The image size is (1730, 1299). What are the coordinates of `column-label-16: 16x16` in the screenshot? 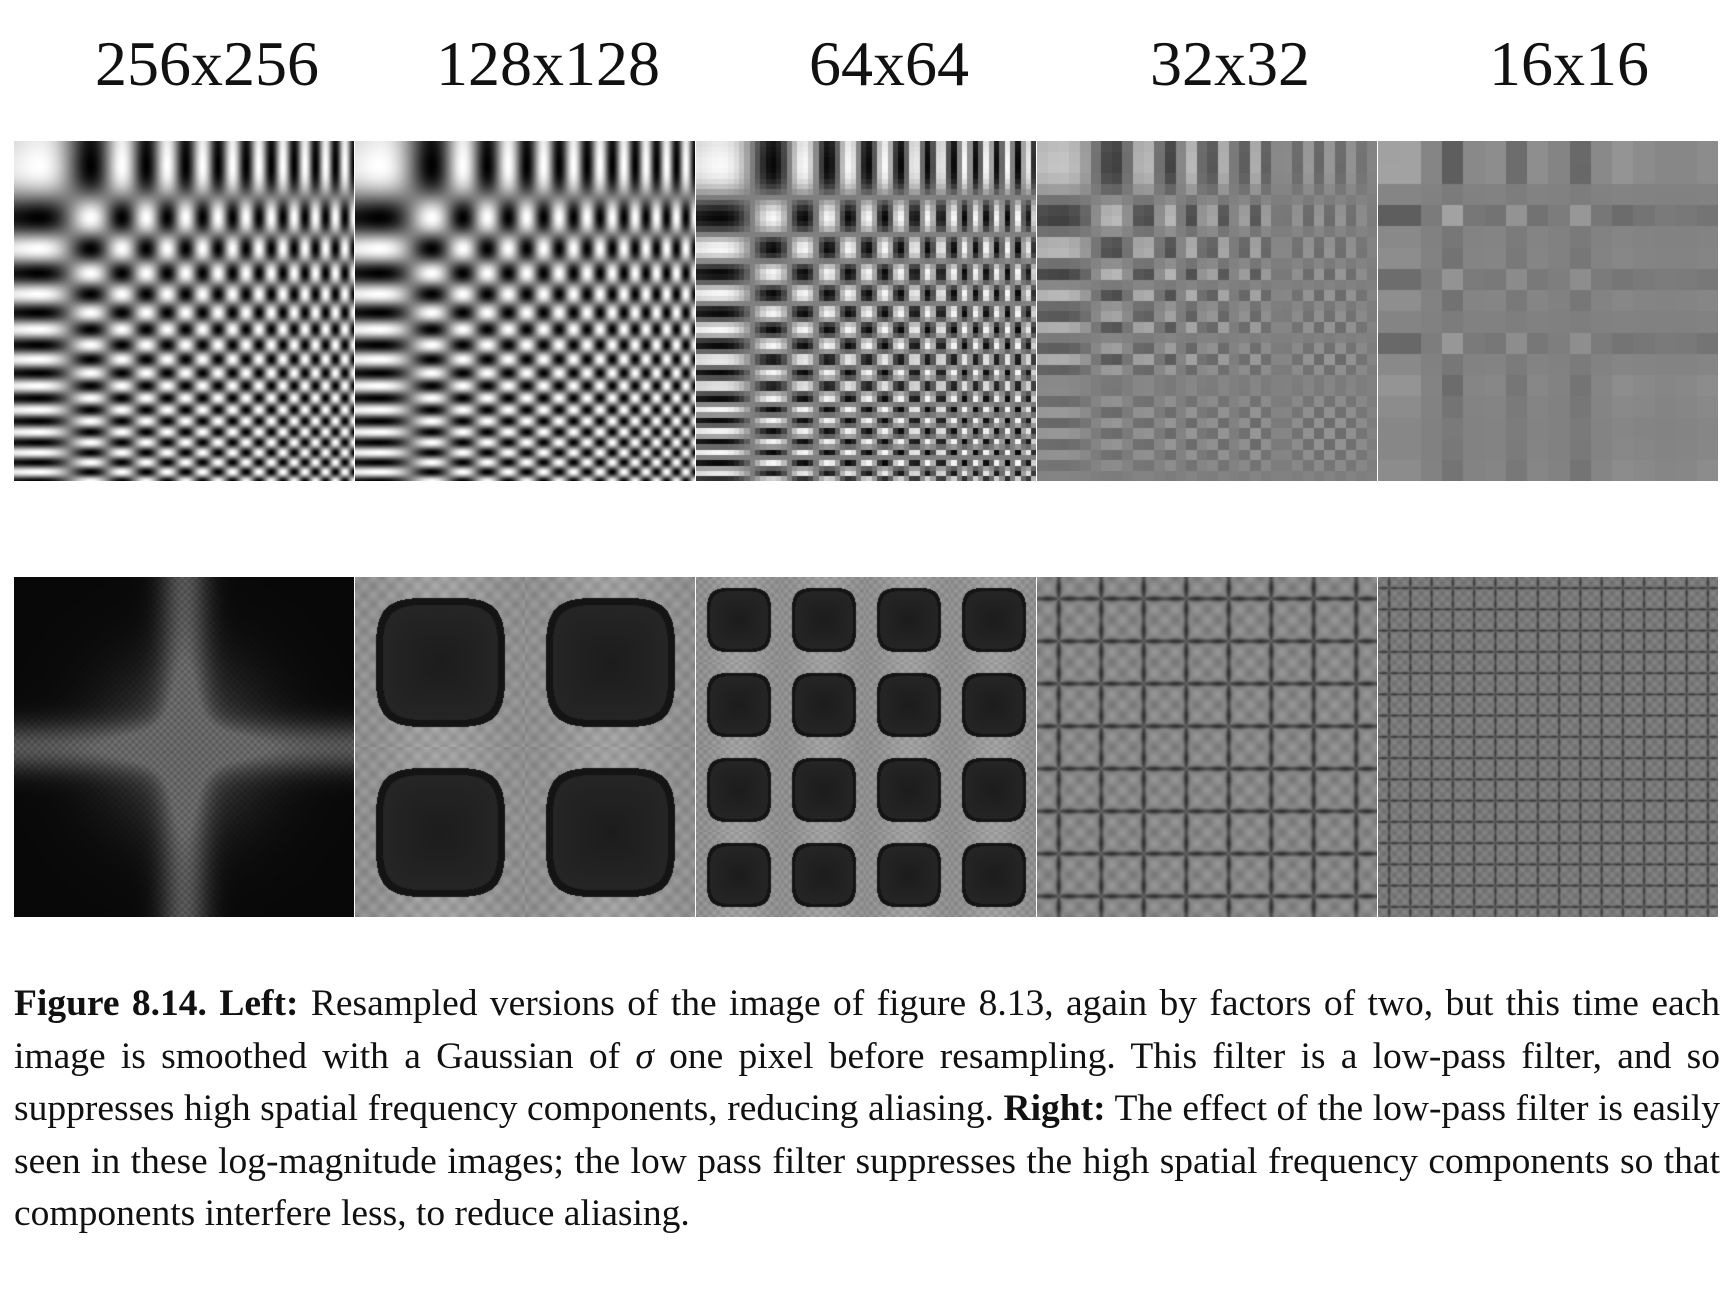 It's located at (1569, 63).